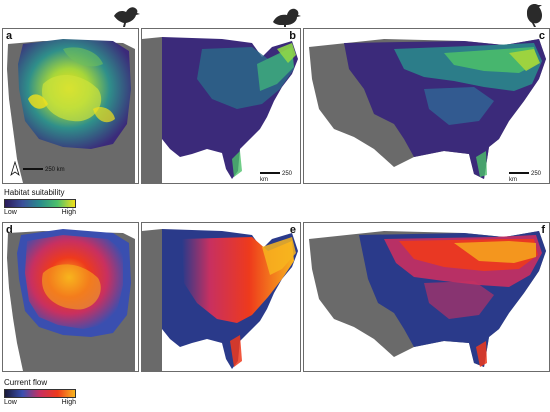 This screenshot has width=550, height=412. Describe the element at coordinates (427, 109) in the screenshot. I see `map-c` at that location.